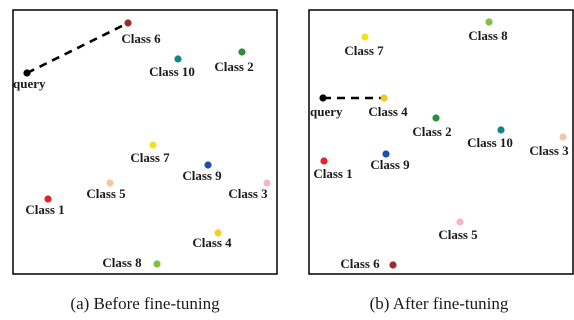  What do you see at coordinates (332, 173) in the screenshot?
I see `panel-b-label-class-1: Class 1` at bounding box center [332, 173].